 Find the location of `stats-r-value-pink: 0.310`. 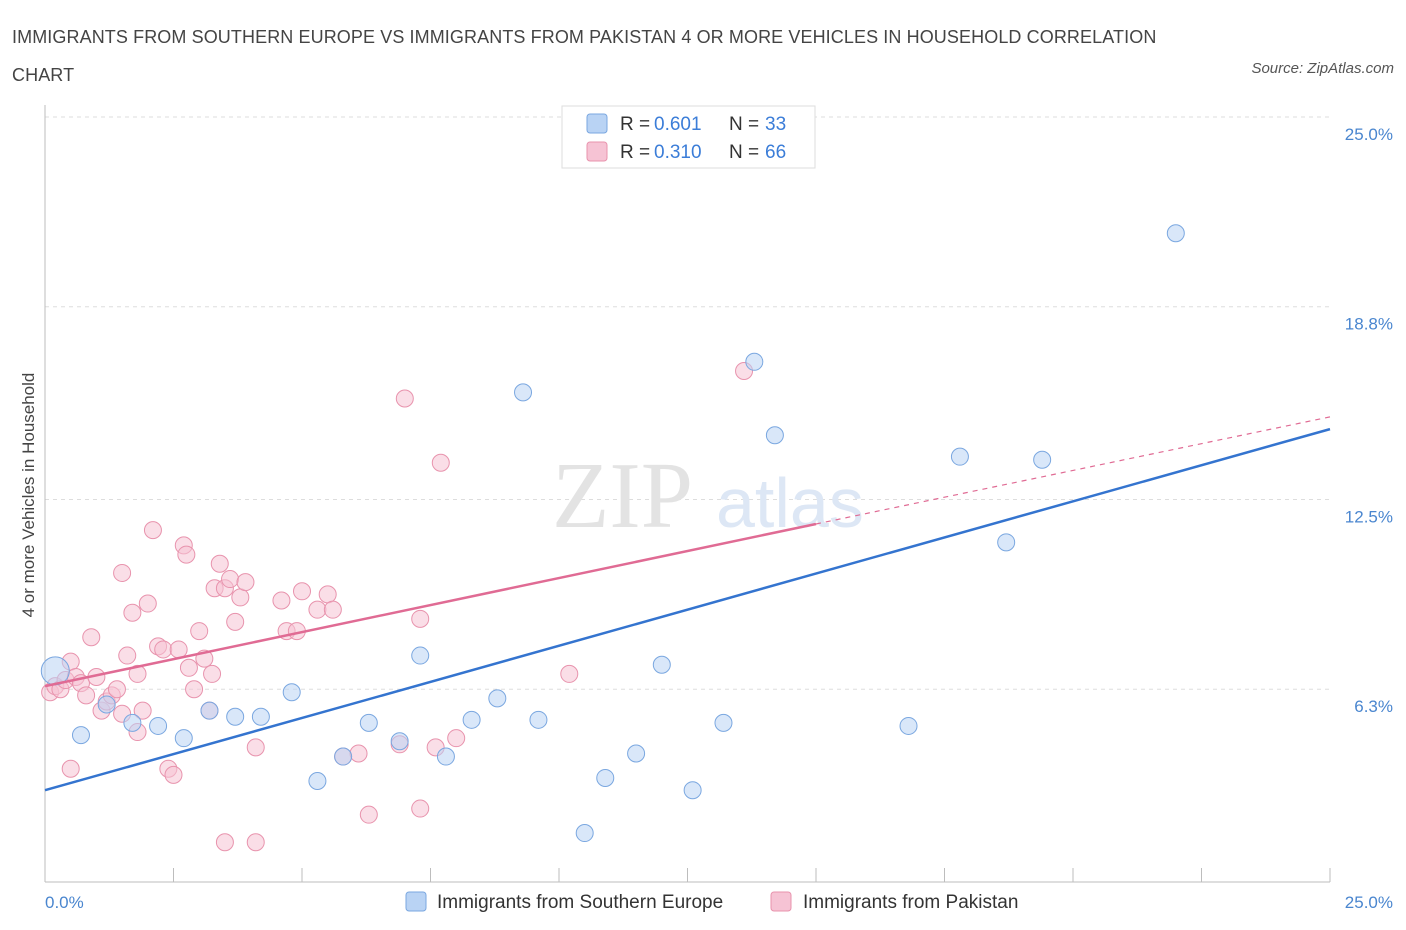

stats-r-value-pink: 0.310 is located at coordinates (678, 152).